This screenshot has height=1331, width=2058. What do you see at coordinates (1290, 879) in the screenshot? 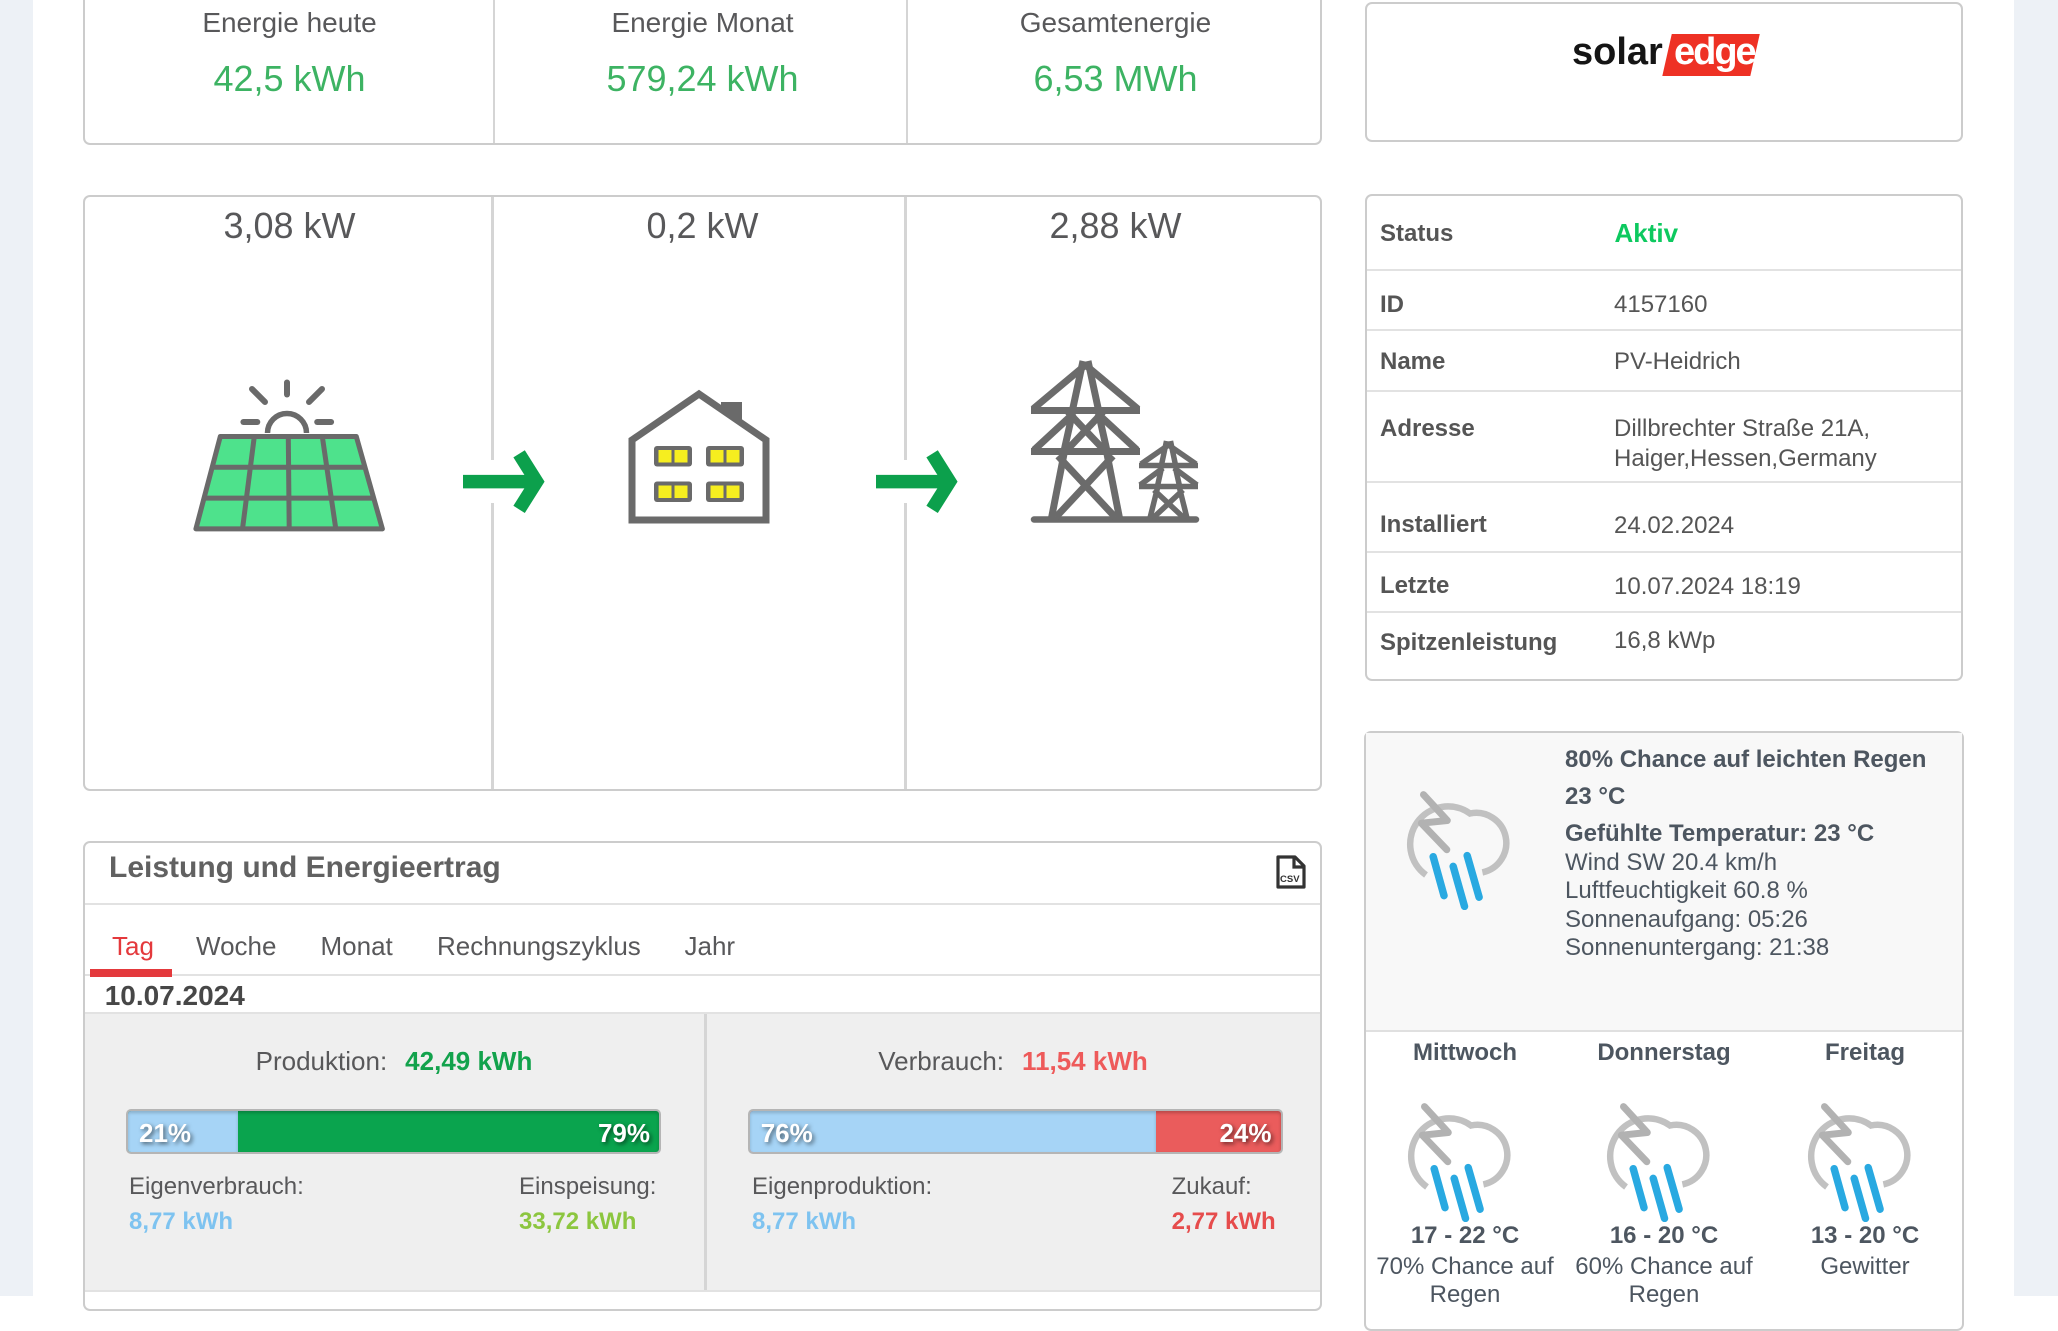
I see `svg-text: CSV` at bounding box center [1290, 879].